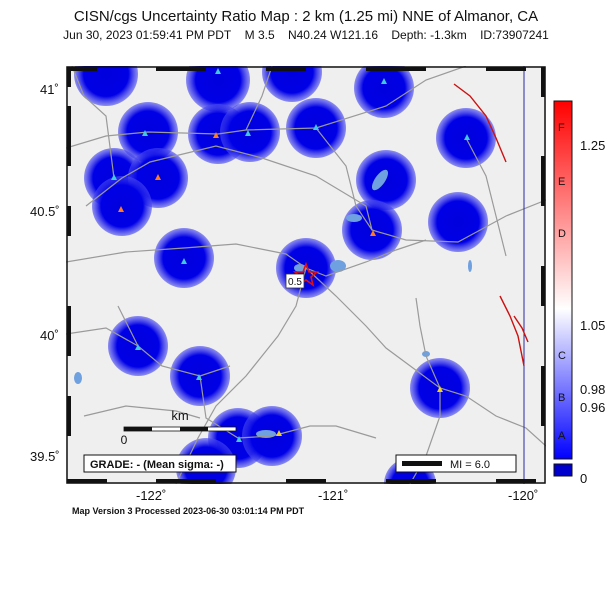  I want to click on colorbar-letter-d: D, so click(562, 234).